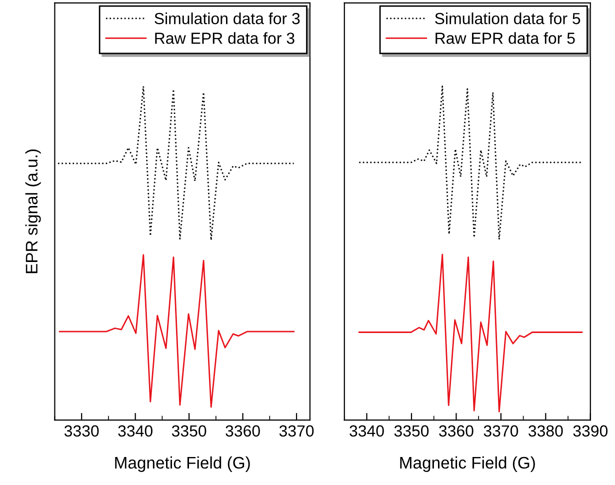 The height and width of the screenshot is (485, 615). I want to click on x-tick-label: 3390, so click(590, 431).